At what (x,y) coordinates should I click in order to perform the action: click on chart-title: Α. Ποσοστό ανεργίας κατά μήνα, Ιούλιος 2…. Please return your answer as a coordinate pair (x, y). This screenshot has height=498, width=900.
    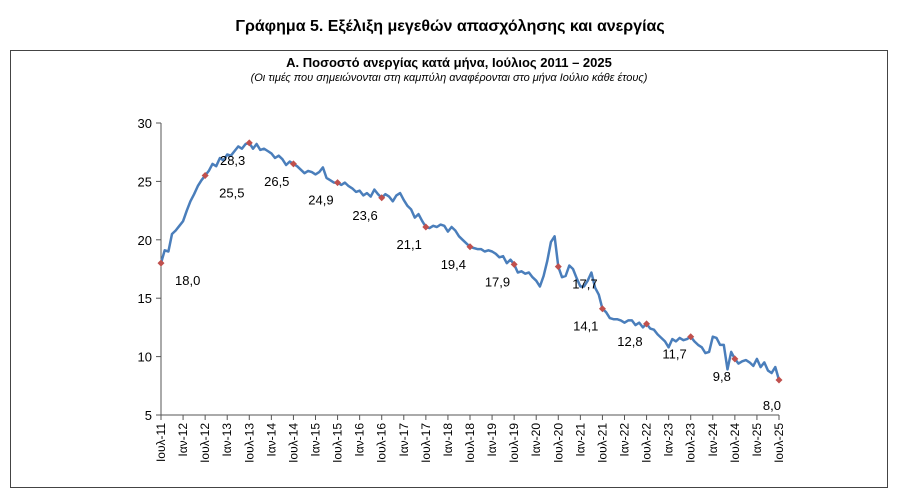
    Looking at the image, I should click on (449, 62).